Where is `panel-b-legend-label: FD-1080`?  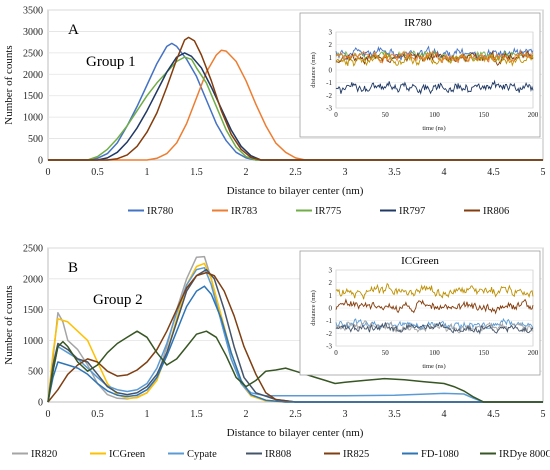
panel-b-legend-label: FD-1080 is located at coordinates (440, 454).